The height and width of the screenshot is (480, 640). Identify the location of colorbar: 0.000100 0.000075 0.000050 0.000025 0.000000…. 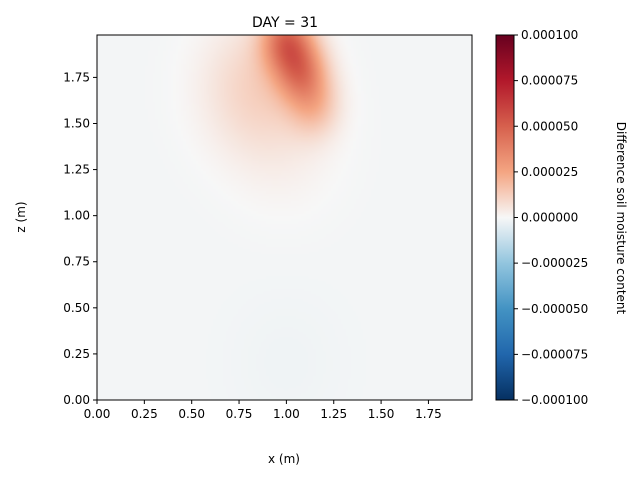
(541, 217).